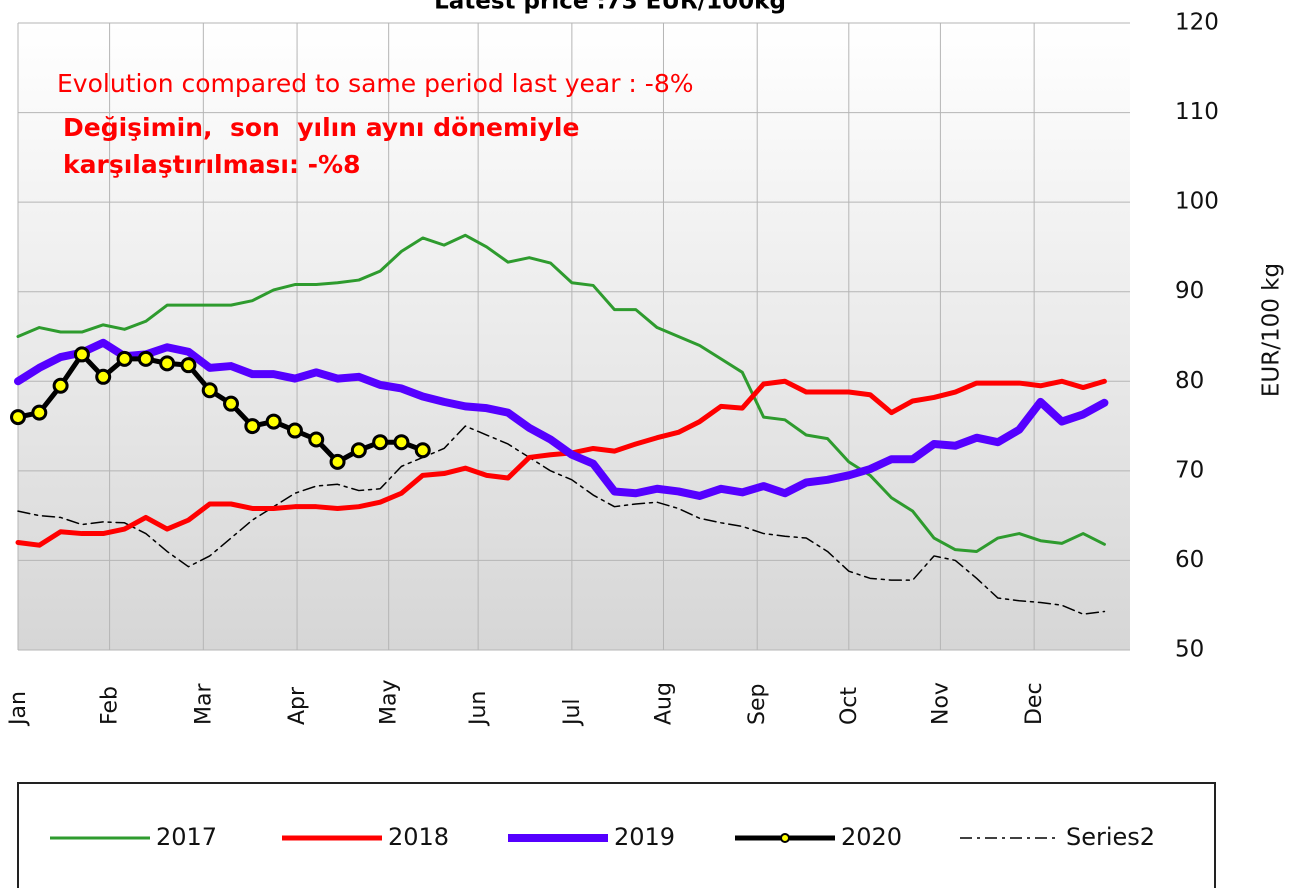 The image size is (1297, 888). Describe the element at coordinates (321, 127) in the screenshot. I see `annotation: Değişimin, son yılın aynı dönemiyle` at that location.